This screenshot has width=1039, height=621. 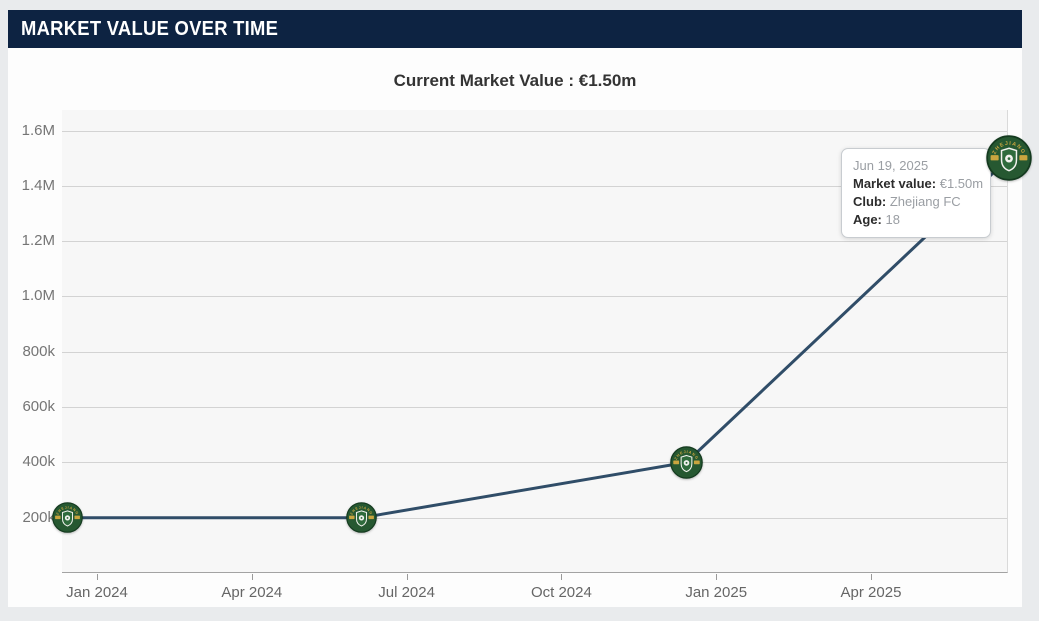 I want to click on y-axis-label: 1.0M, so click(x=38, y=296).